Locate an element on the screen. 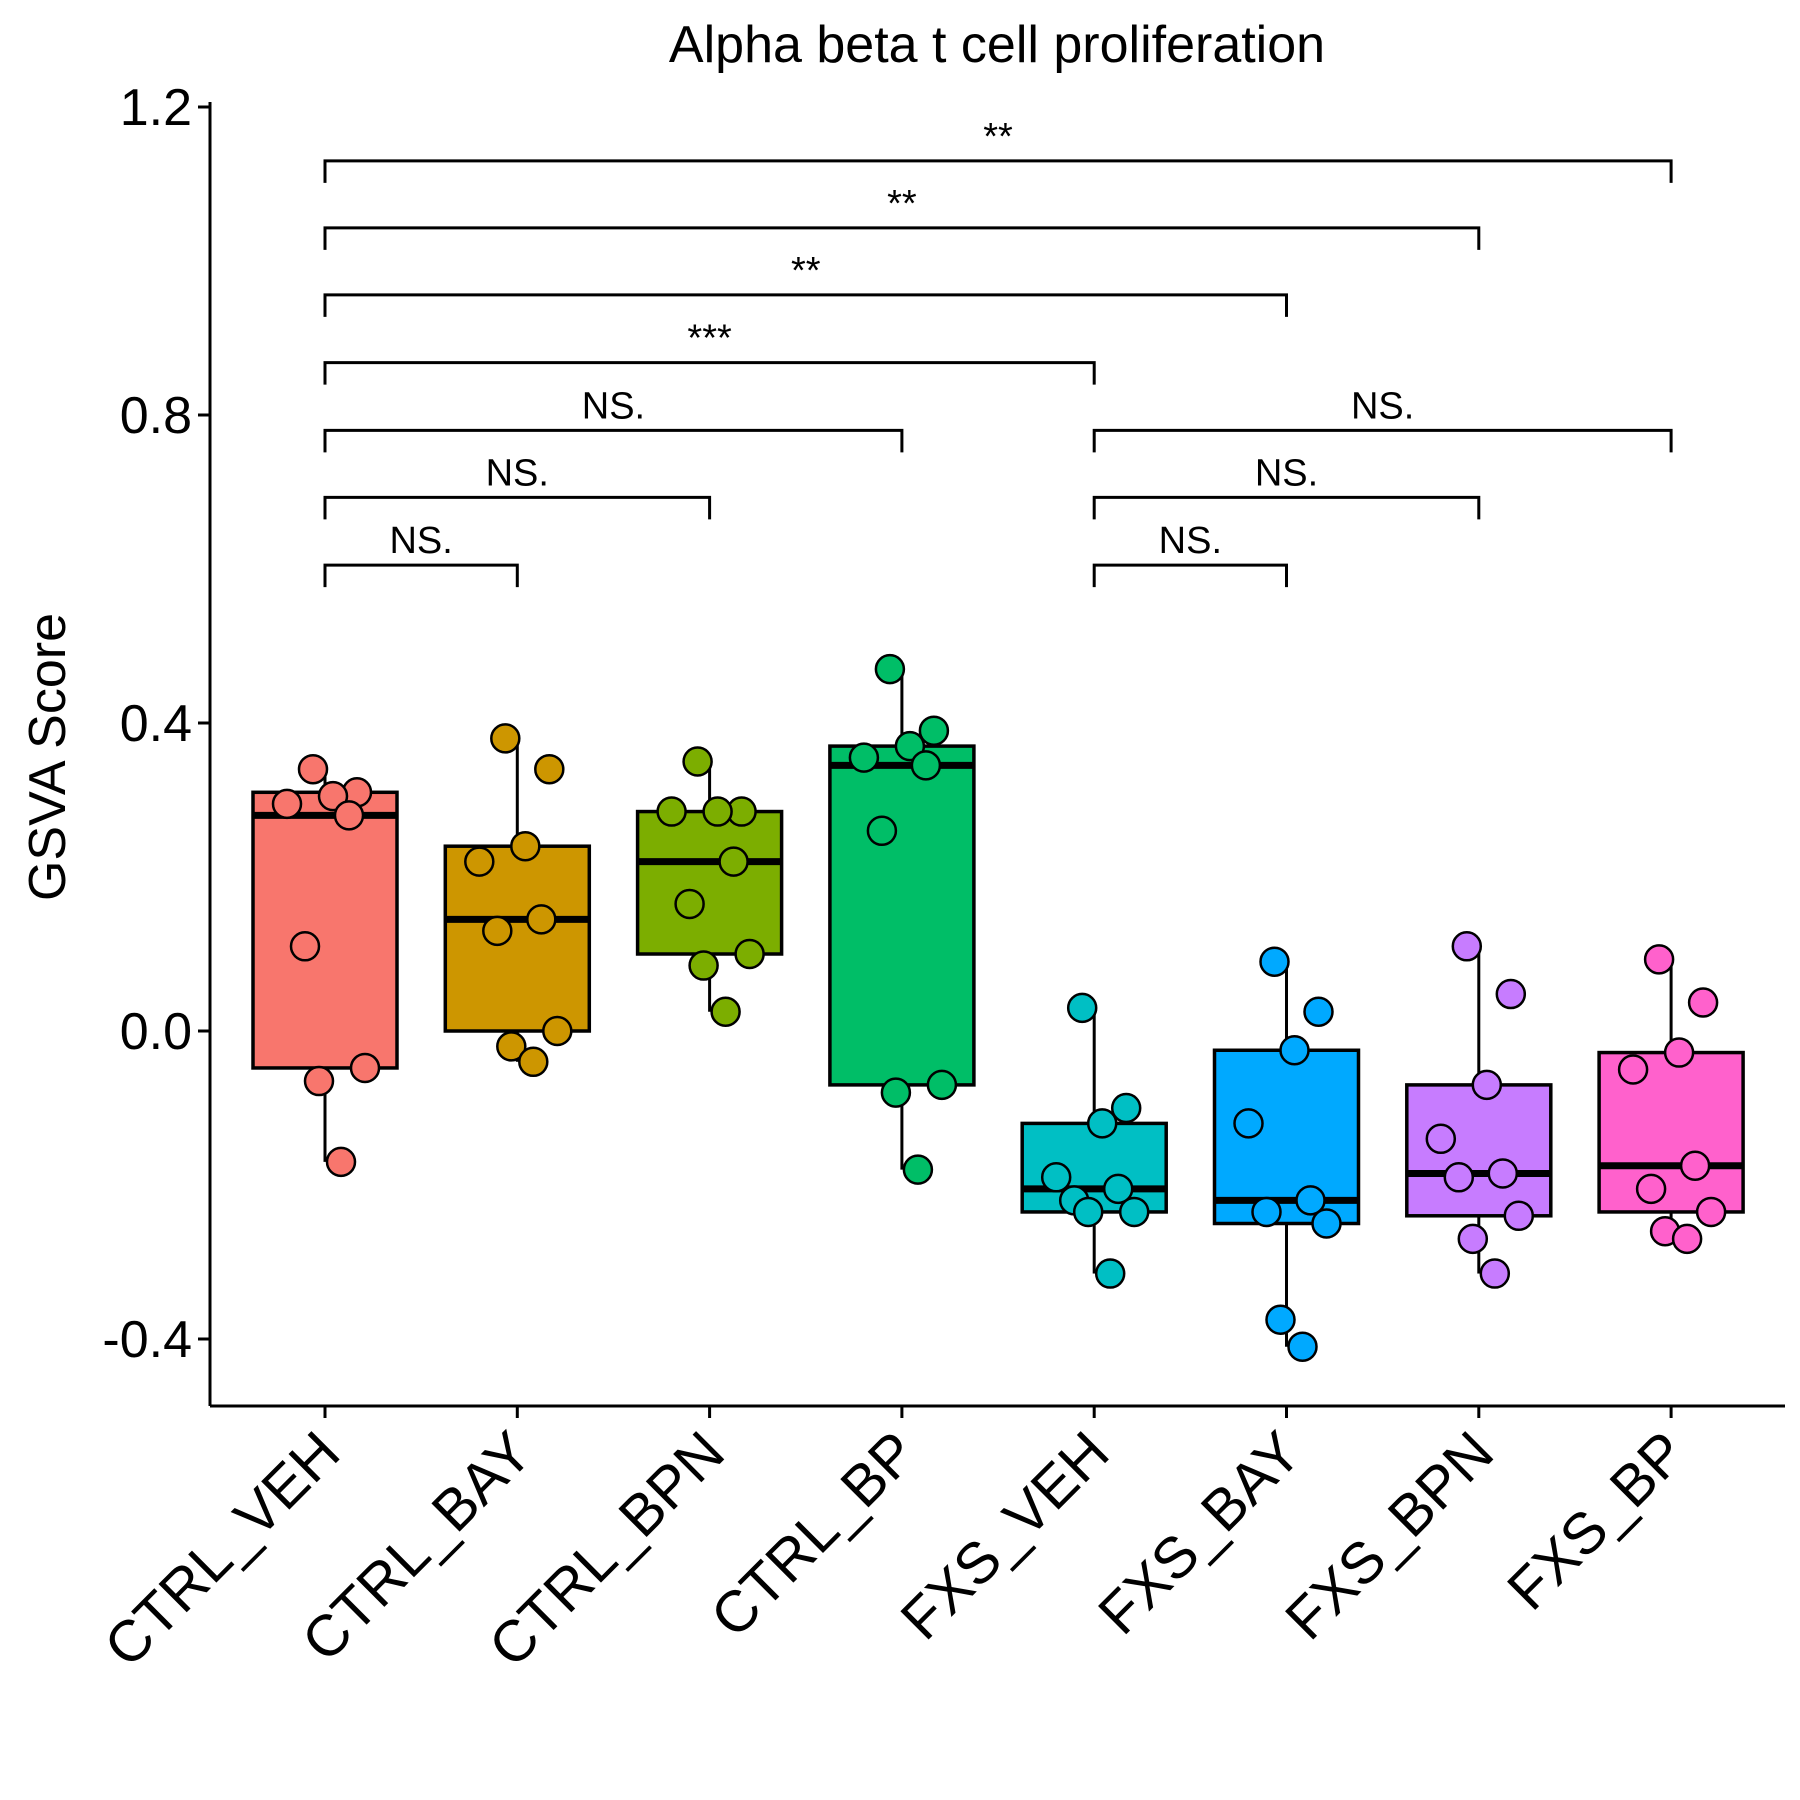  box-ctrl_bp is located at coordinates (902, 915).